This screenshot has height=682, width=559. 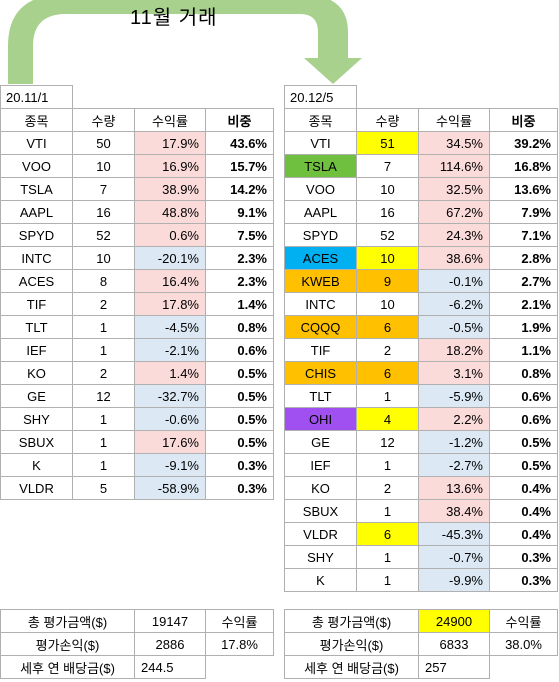 What do you see at coordinates (103, 281) in the screenshot?
I see `qty-cell: 8` at bounding box center [103, 281].